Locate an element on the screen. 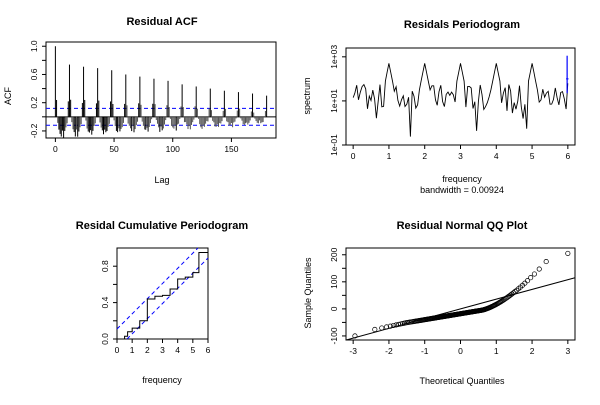 The height and width of the screenshot is (405, 600). cpgram-step-line is located at coordinates (163, 294).